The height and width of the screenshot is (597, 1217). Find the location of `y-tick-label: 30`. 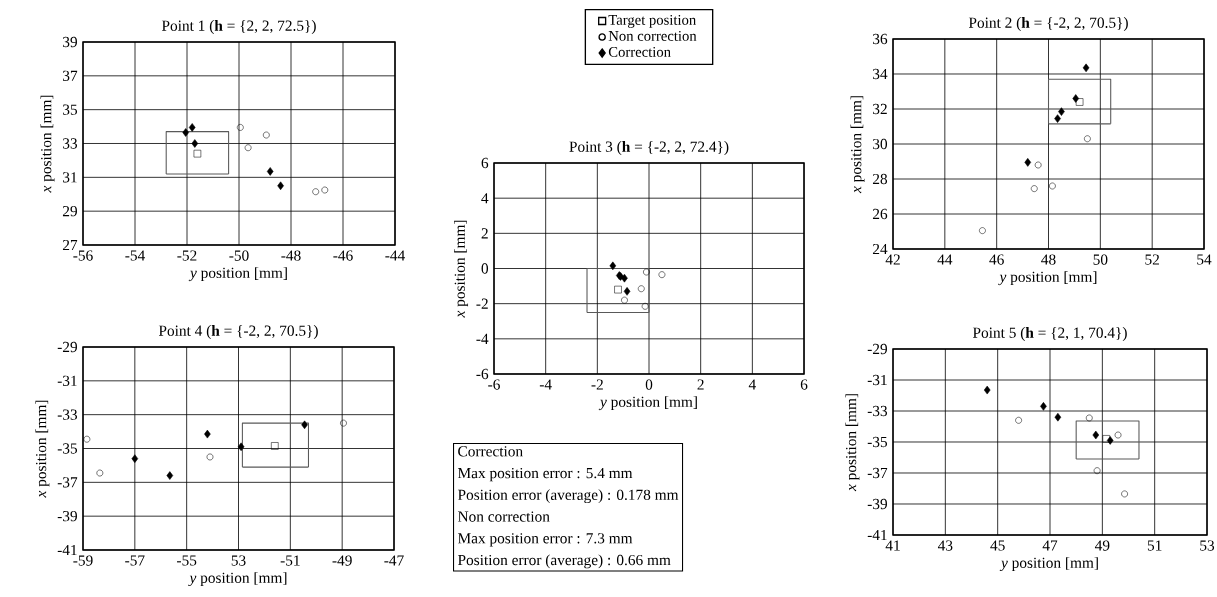

y-tick-label: 30 is located at coordinates (880, 144).